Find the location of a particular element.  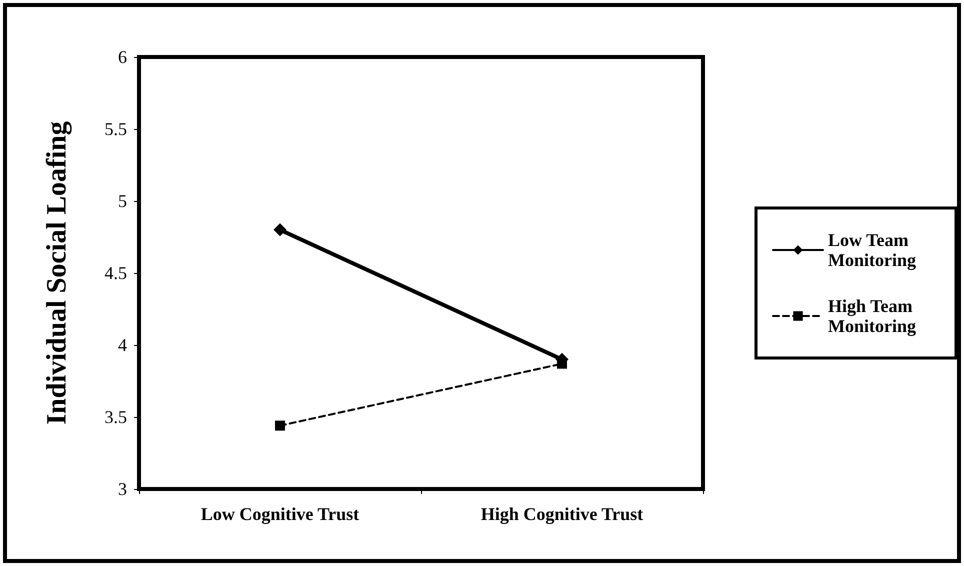

legend-label: Low Team Monitoring is located at coordinates (872, 250).